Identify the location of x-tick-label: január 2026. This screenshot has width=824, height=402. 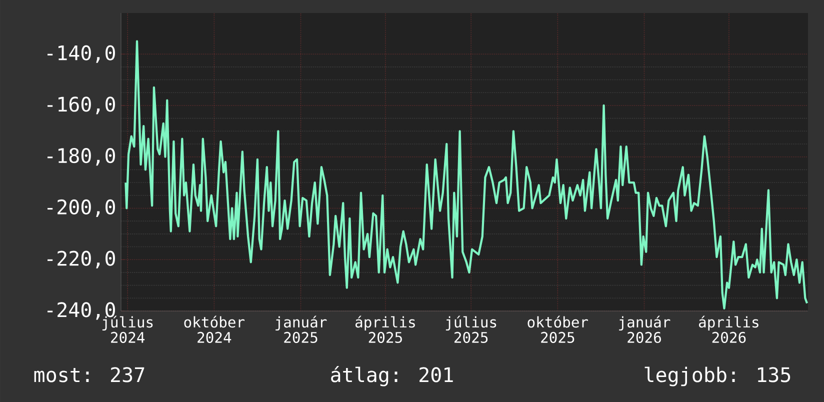
(644, 329).